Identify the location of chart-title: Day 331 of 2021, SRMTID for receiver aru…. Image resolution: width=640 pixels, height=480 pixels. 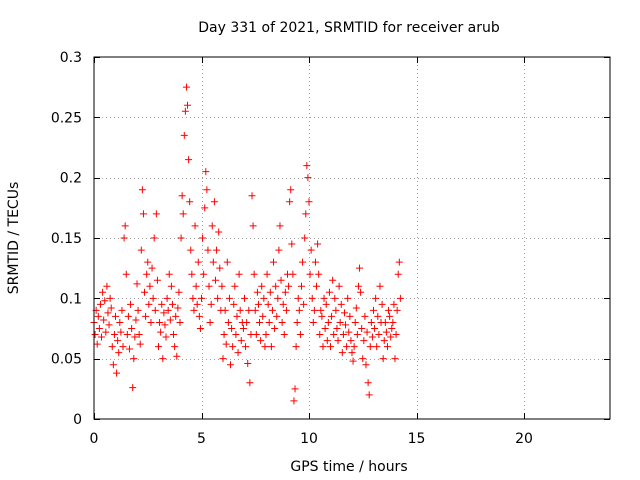
(349, 28).